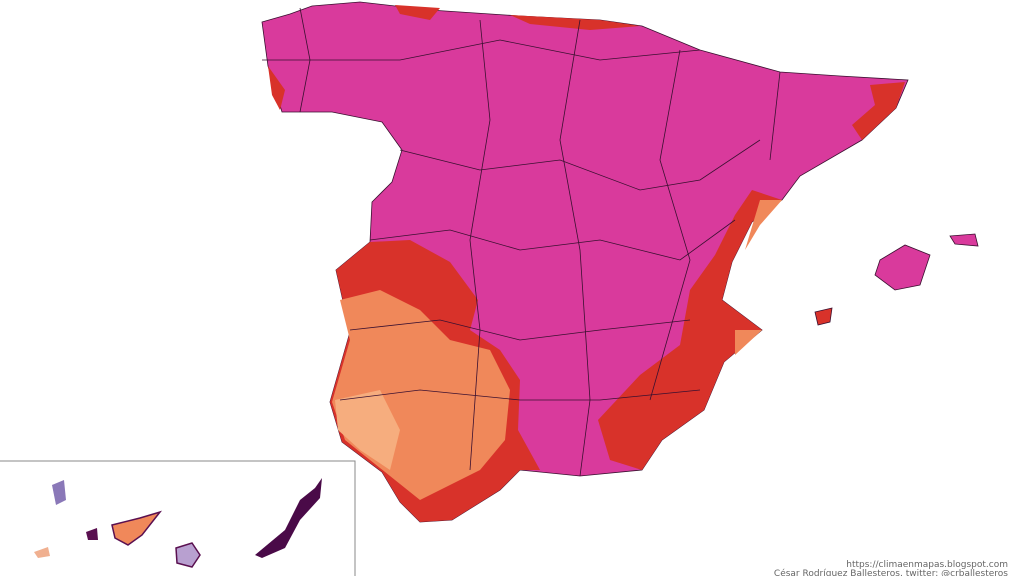  I want to click on ibiza, so click(823, 316).